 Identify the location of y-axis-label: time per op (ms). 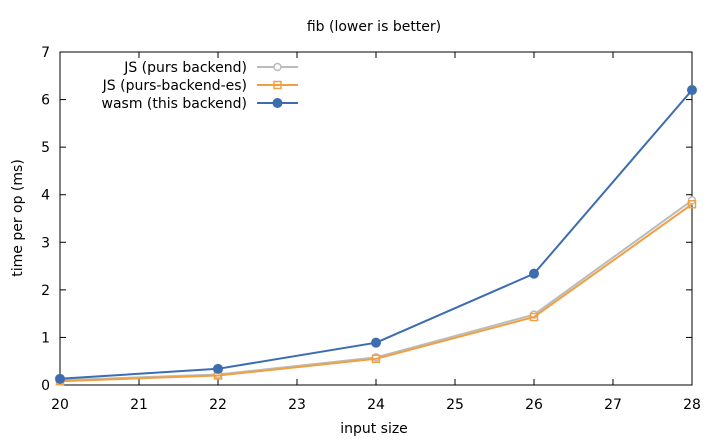
(18, 218).